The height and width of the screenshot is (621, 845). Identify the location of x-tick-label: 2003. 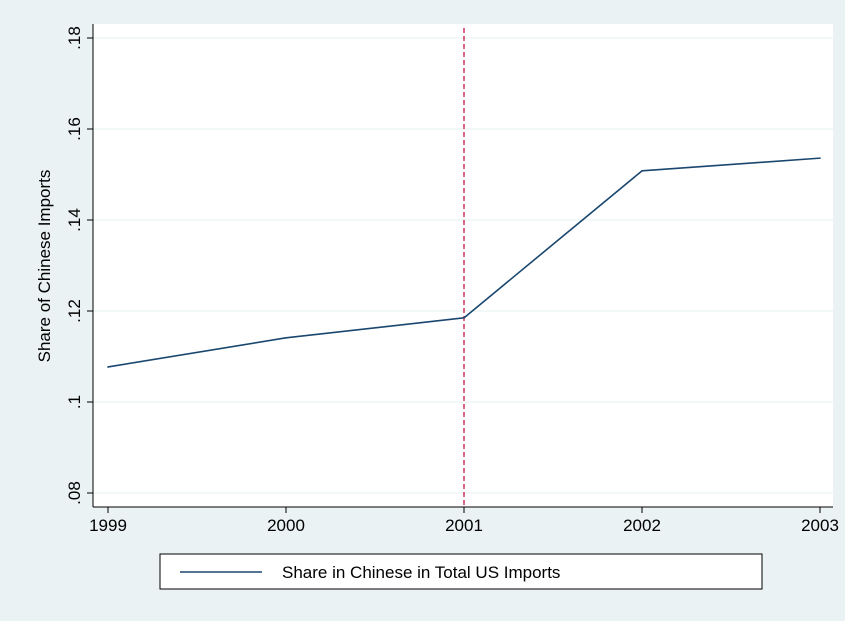
(820, 525).